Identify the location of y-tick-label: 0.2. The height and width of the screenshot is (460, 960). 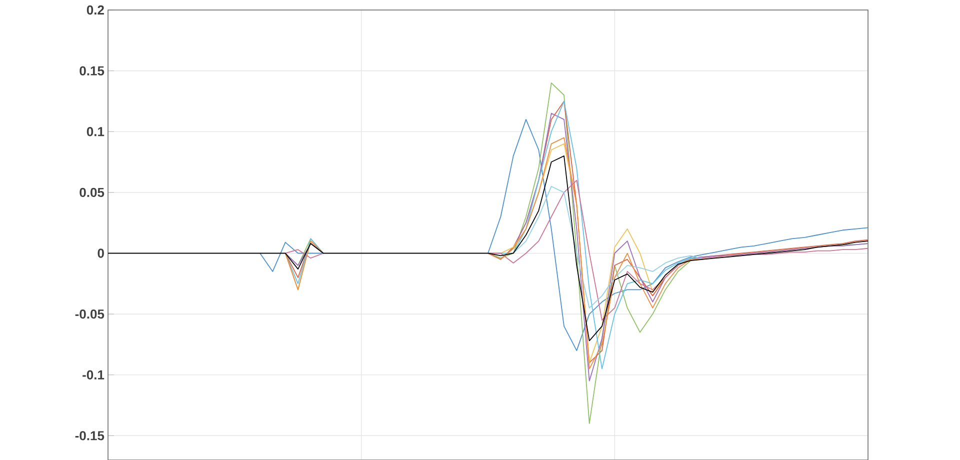
(95, 10).